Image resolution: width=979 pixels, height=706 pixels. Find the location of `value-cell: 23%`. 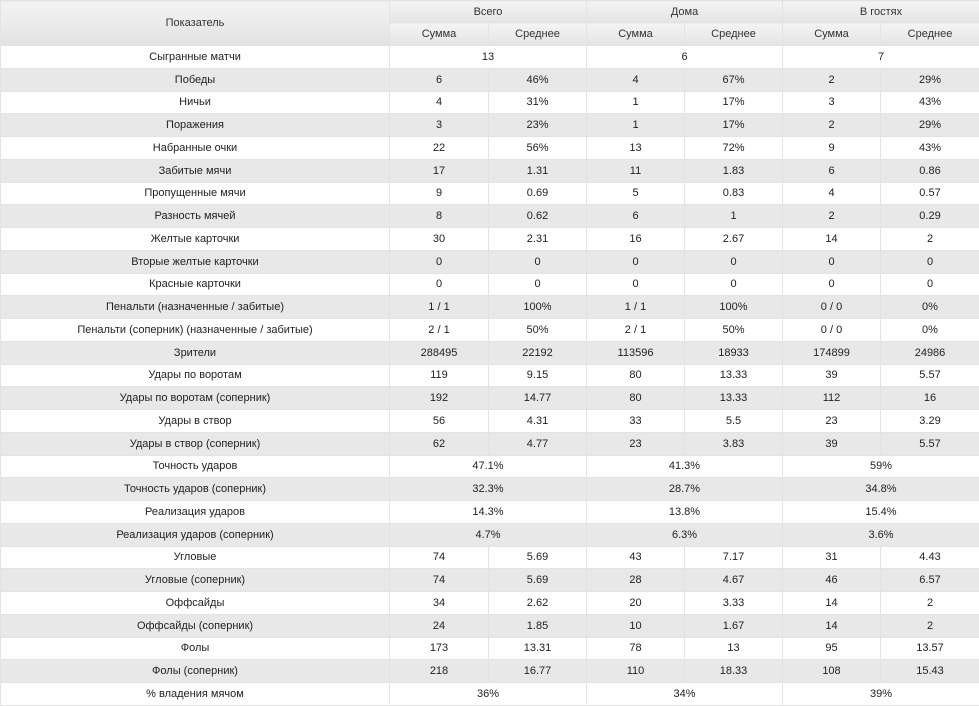

value-cell: 23% is located at coordinates (538, 125).